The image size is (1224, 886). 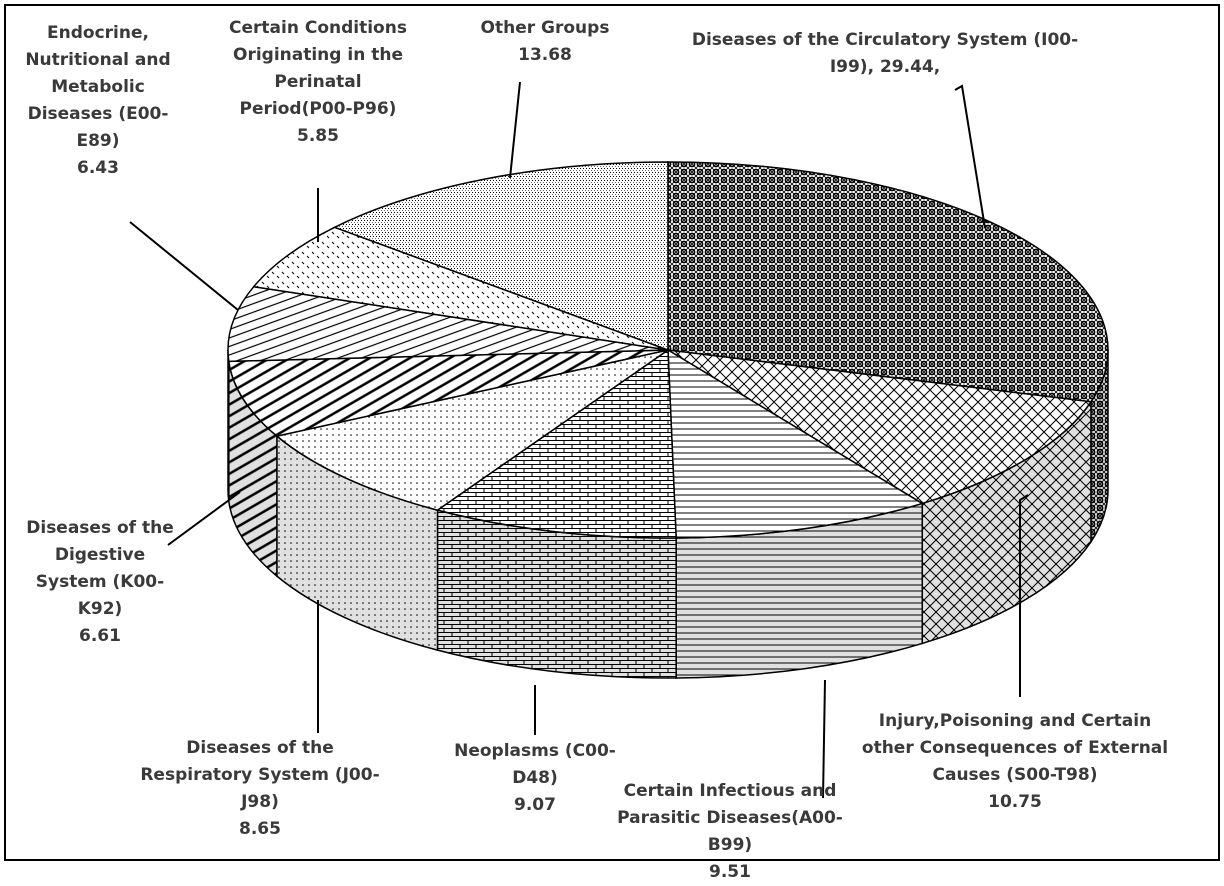 What do you see at coordinates (545, 28) in the screenshot?
I see `category-name: Other Groups` at bounding box center [545, 28].